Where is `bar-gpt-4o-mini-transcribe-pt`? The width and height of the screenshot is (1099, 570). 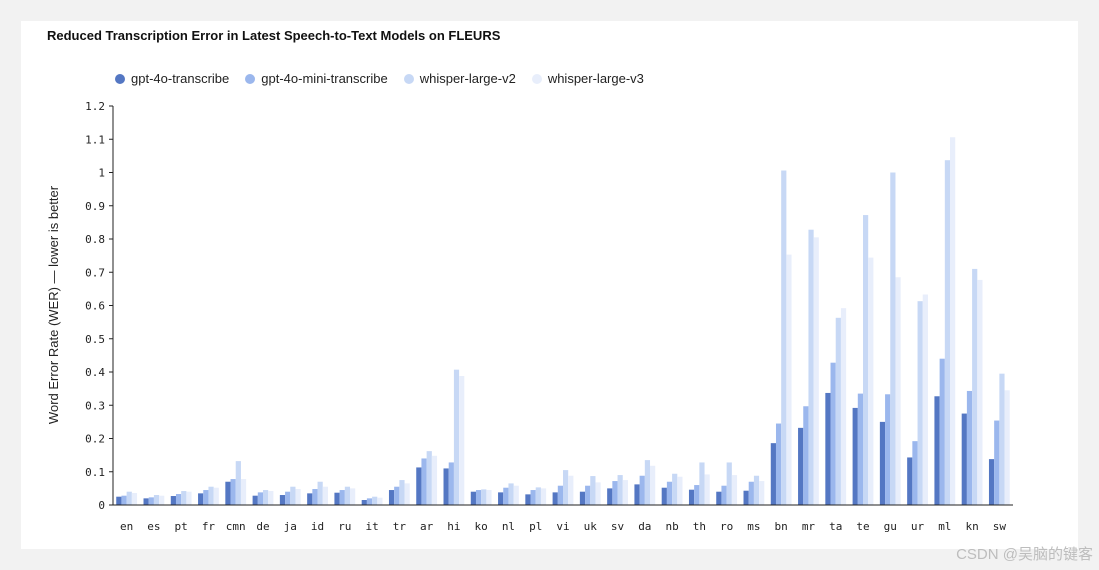
bar-gpt-4o-mini-transcribe-pt is located at coordinates (178, 499).